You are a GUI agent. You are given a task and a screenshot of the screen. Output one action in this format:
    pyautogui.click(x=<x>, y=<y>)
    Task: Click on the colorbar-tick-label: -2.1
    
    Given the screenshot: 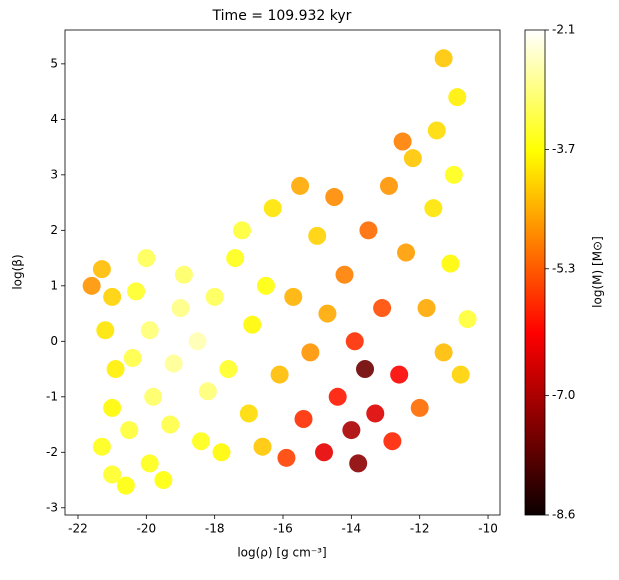 What is the action you would take?
    pyautogui.click(x=563, y=30)
    